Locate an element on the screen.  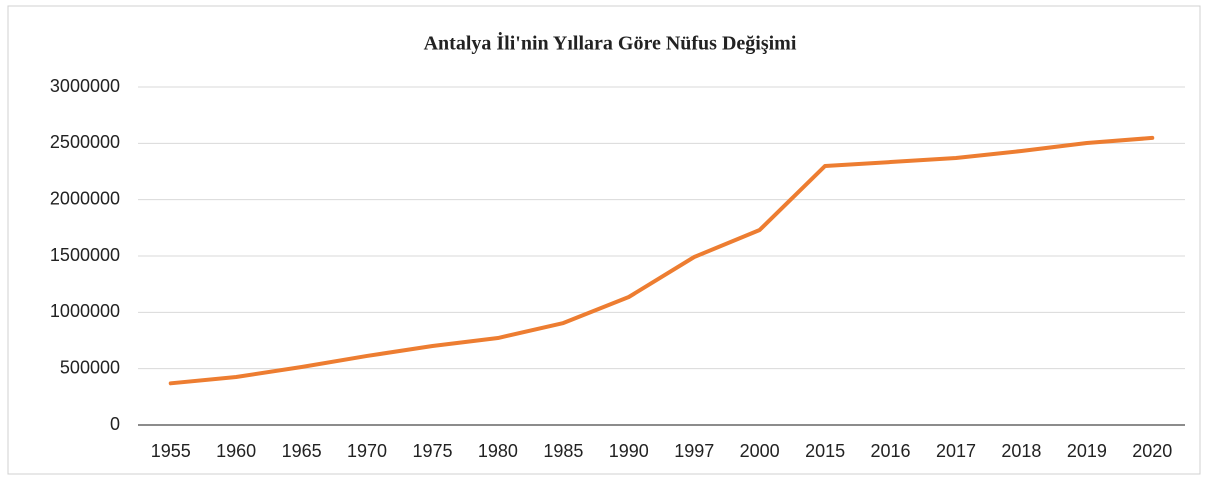
x-tick-label: 1960 is located at coordinates (236, 451).